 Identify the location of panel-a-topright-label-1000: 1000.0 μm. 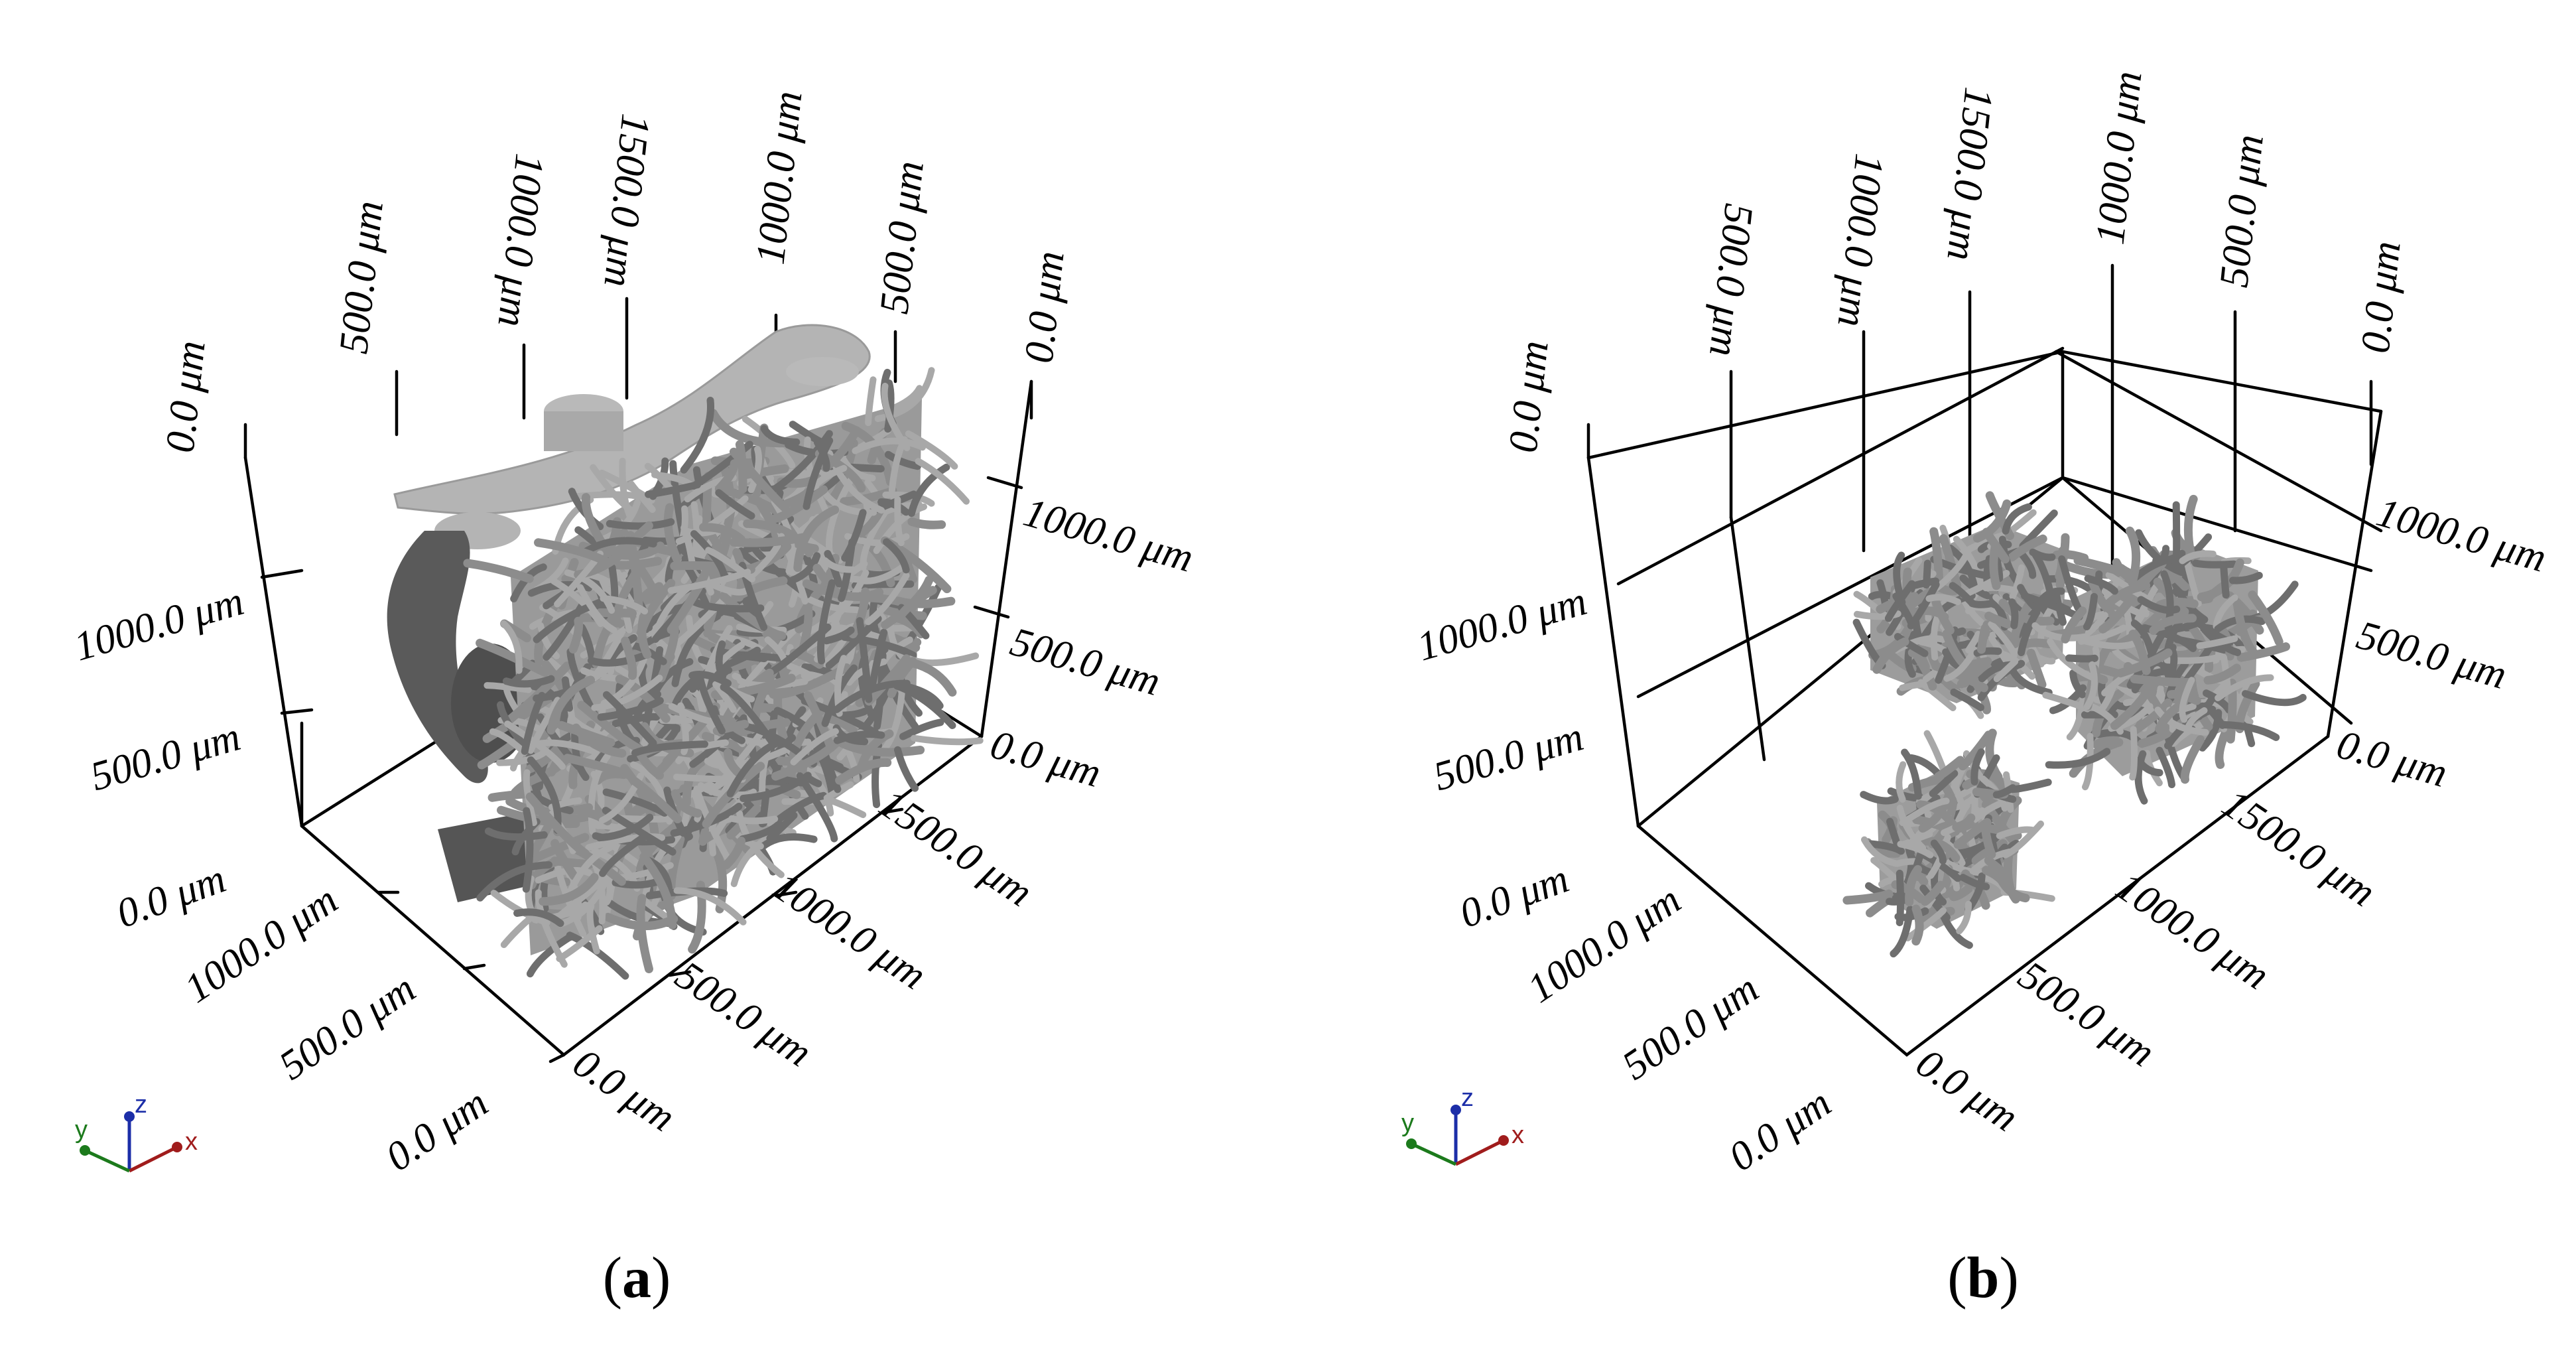
(780, 178).